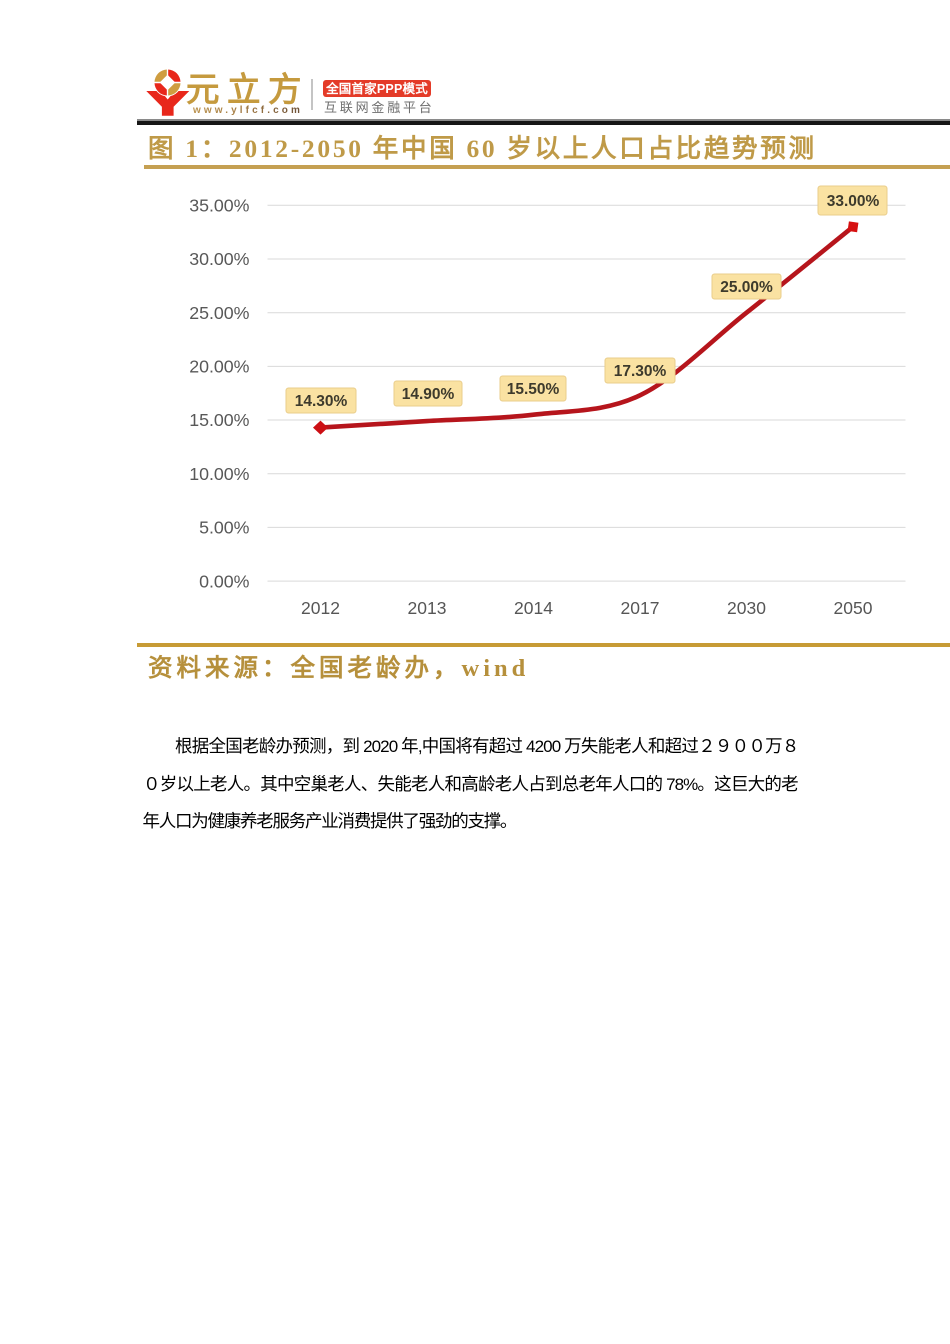 Image resolution: width=950 pixels, height=1344 pixels. I want to click on svg-text: 10.00%, so click(219, 474).